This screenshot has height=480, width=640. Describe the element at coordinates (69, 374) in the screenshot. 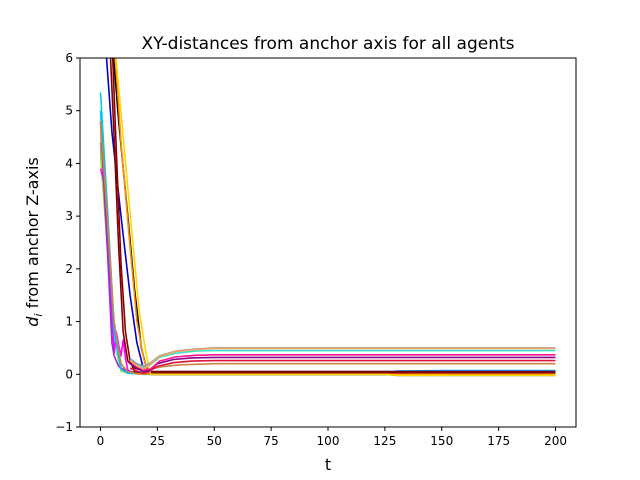

I see `y-tick-label: 0` at that location.